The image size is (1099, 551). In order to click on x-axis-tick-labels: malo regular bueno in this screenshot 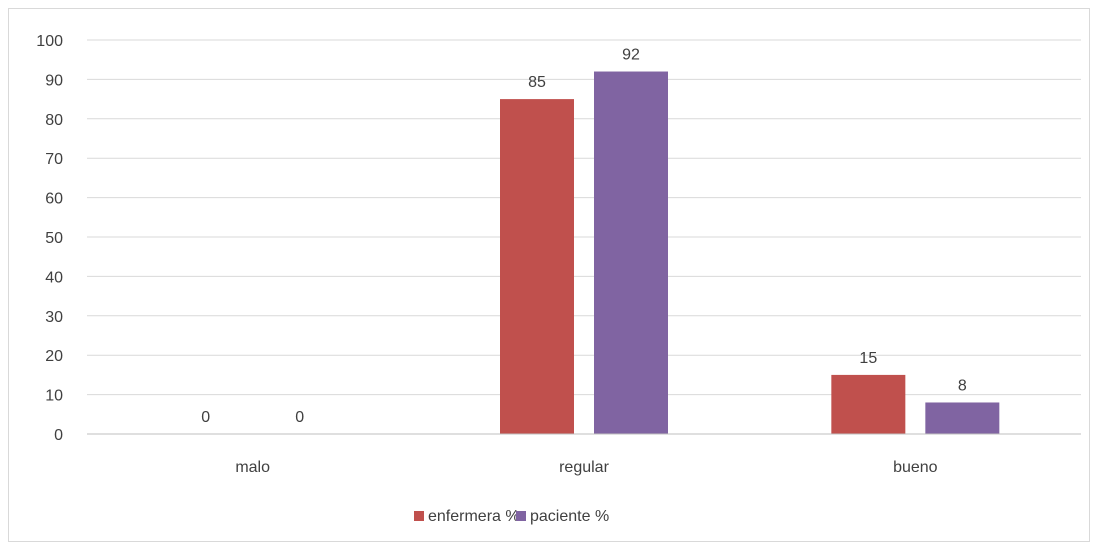, I will do `click(586, 467)`.